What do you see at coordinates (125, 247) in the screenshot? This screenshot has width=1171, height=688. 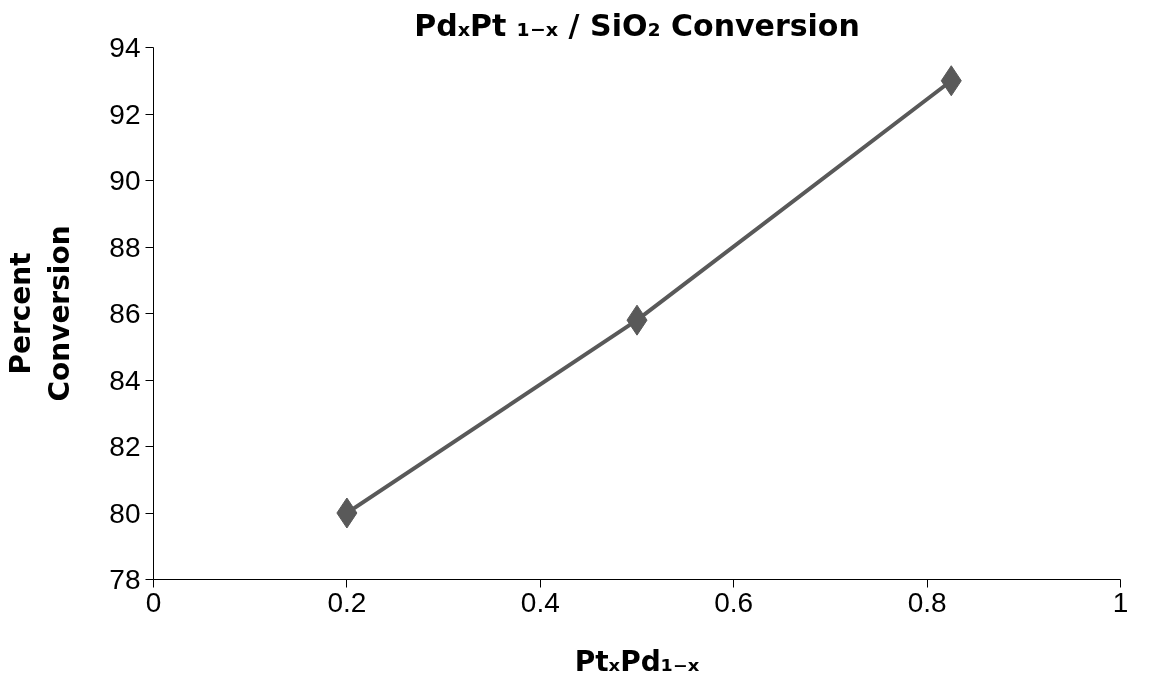 I see `y-tick-label: 88` at bounding box center [125, 247].